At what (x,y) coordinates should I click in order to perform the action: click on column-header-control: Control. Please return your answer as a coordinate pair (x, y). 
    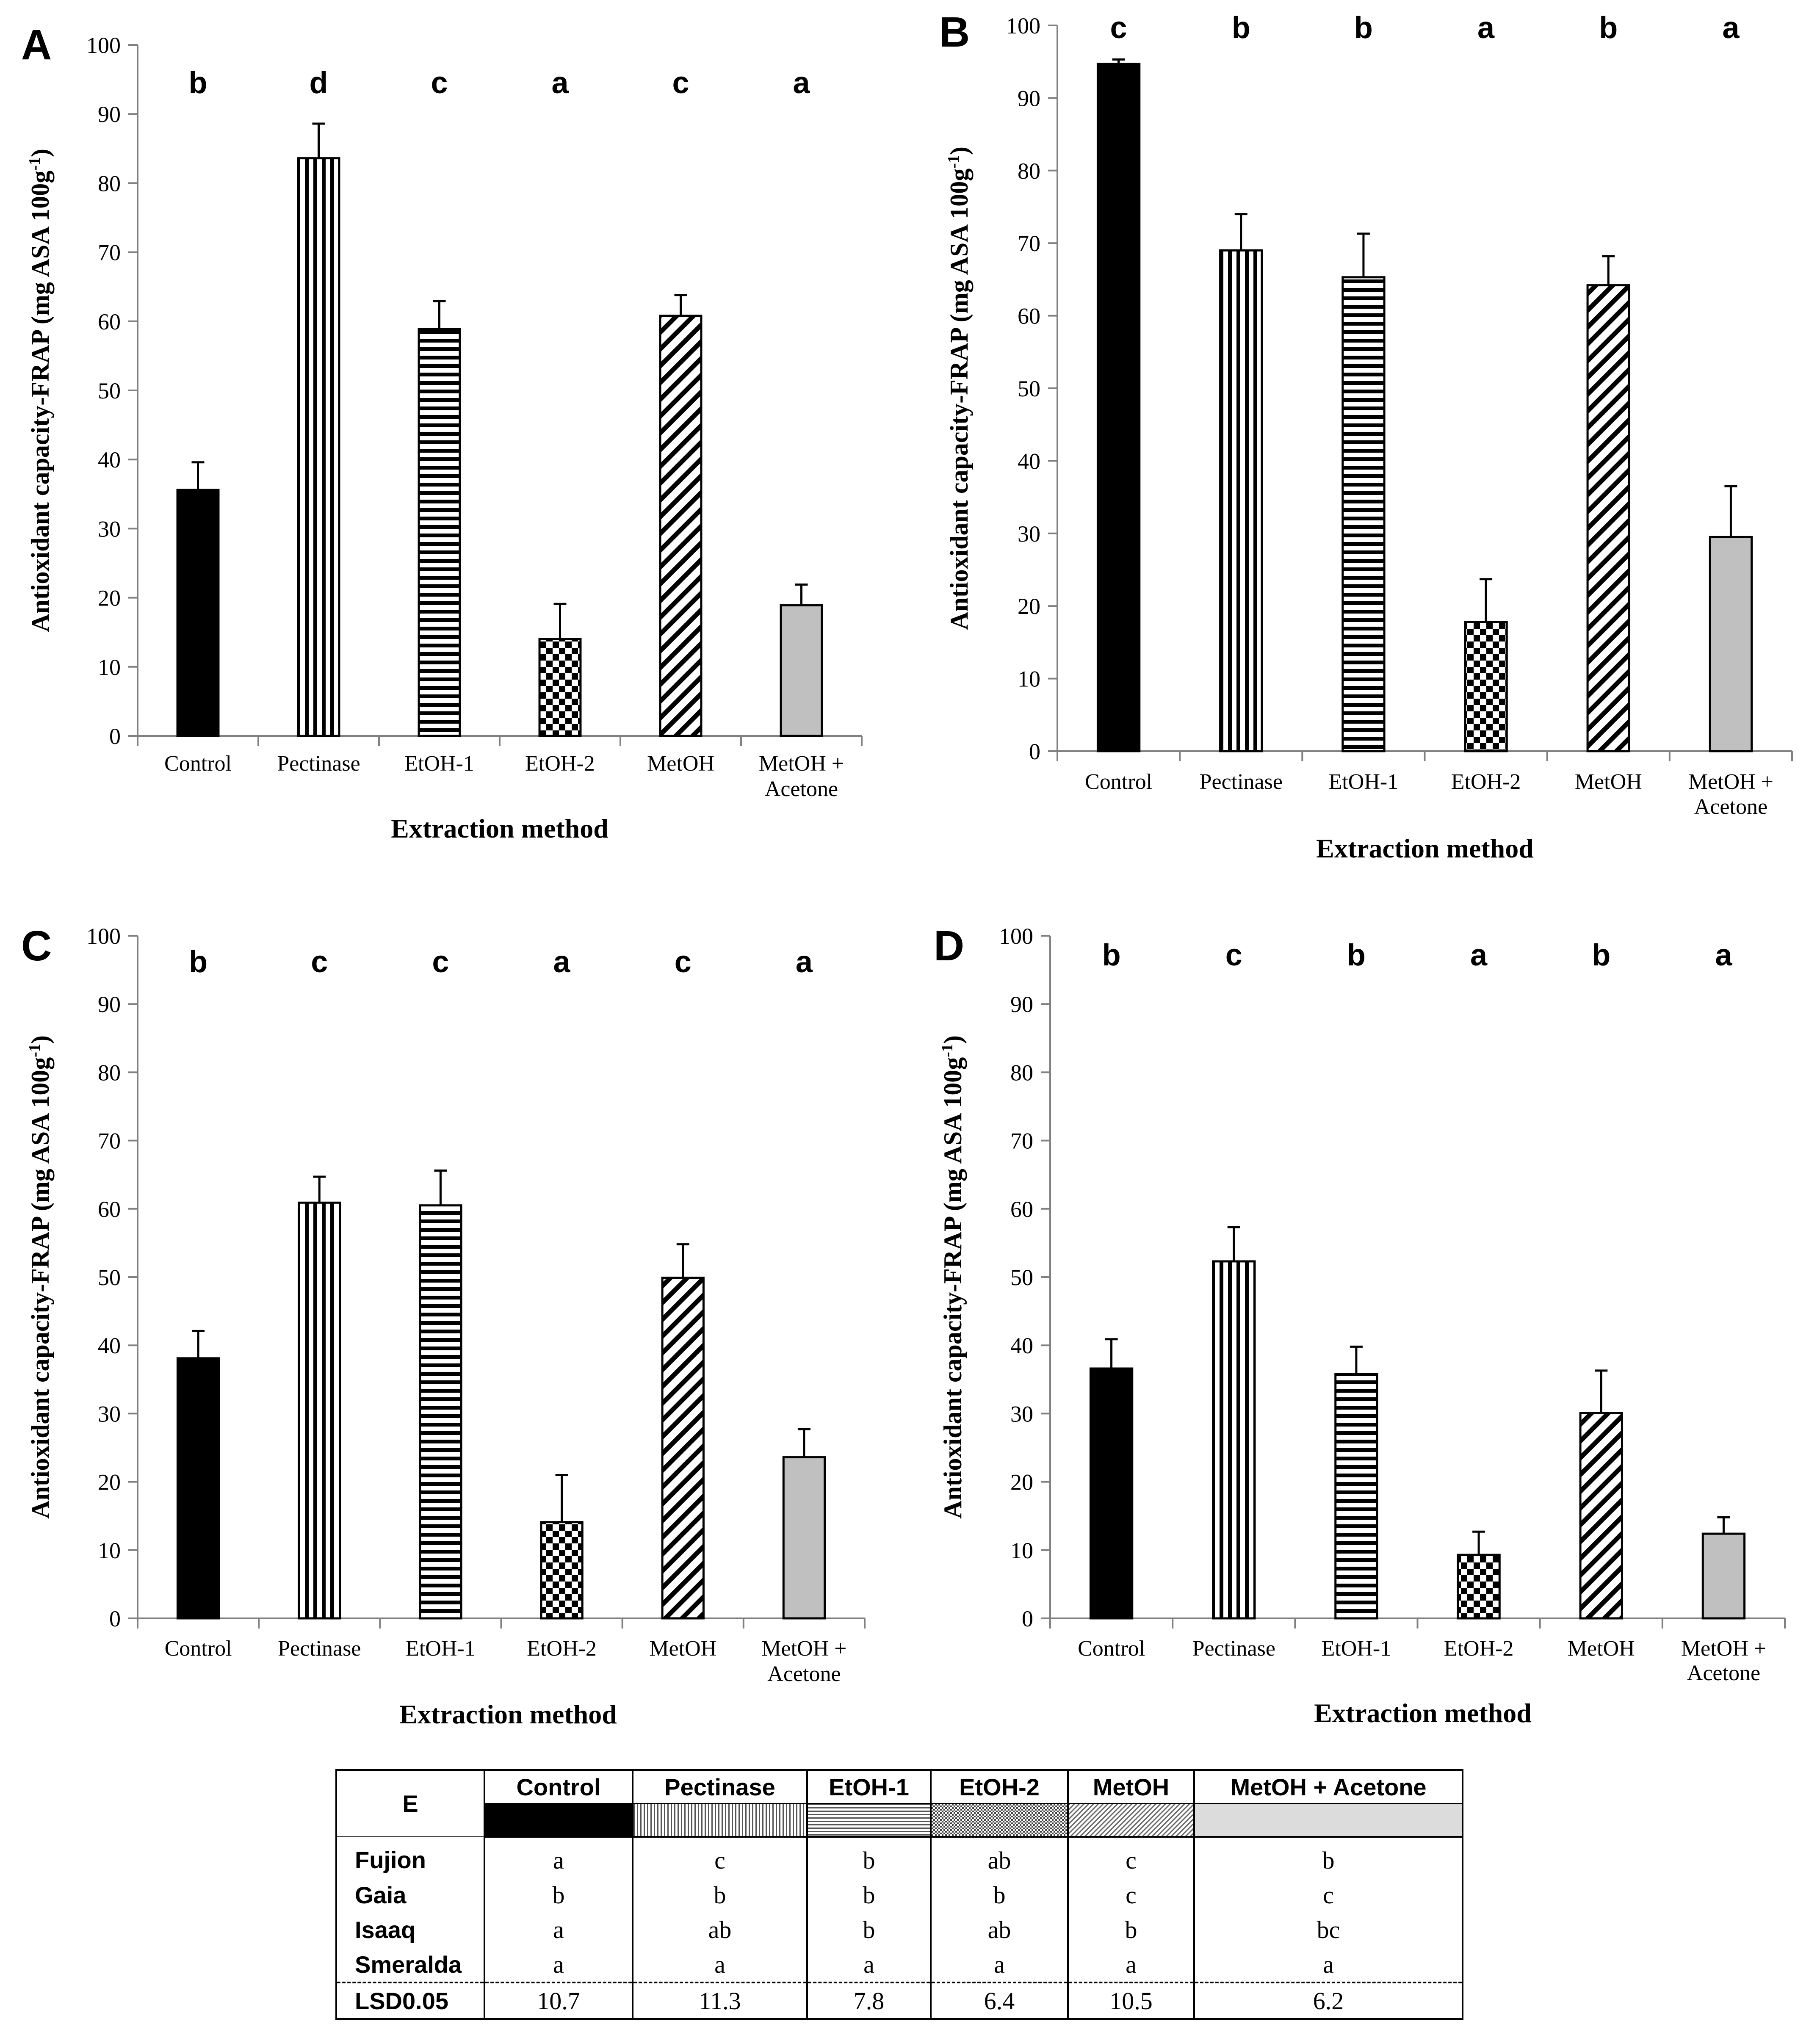
    Looking at the image, I should click on (558, 1787).